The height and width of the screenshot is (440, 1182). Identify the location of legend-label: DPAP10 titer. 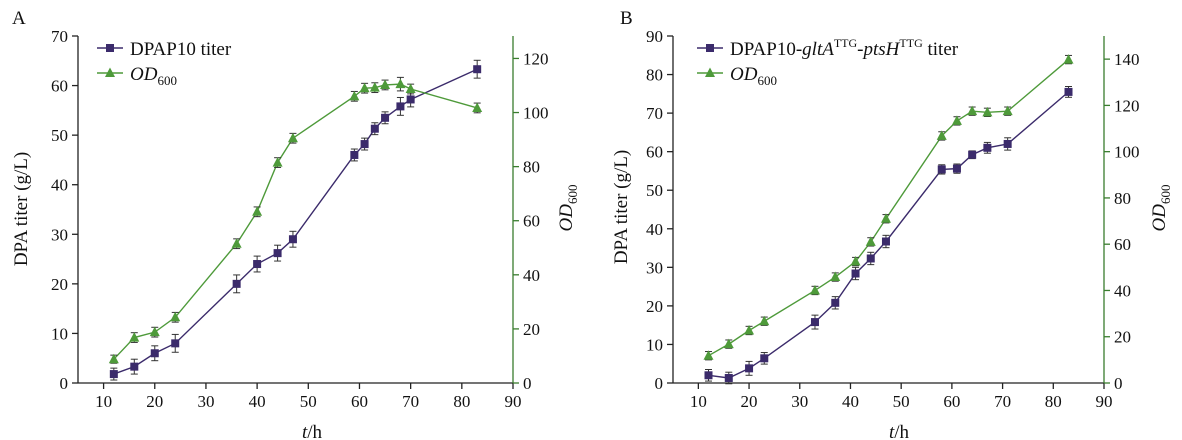
(181, 49).